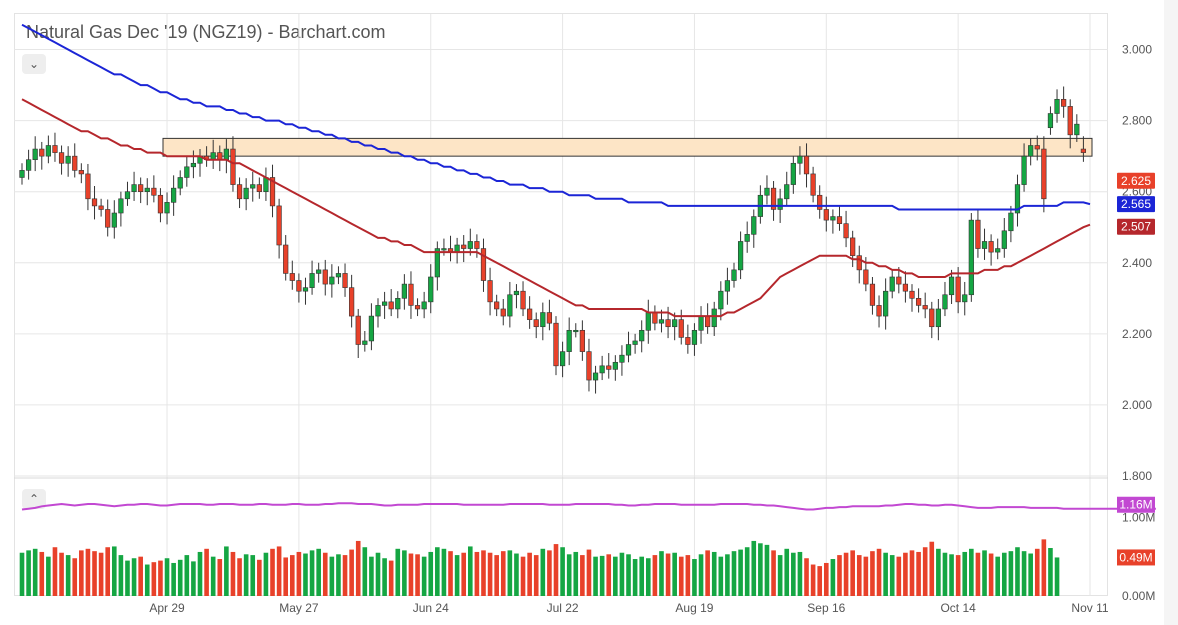 Image resolution: width=1178 pixels, height=625 pixels. What do you see at coordinates (431, 608) in the screenshot?
I see `x-tick-label: Jun 24` at bounding box center [431, 608].